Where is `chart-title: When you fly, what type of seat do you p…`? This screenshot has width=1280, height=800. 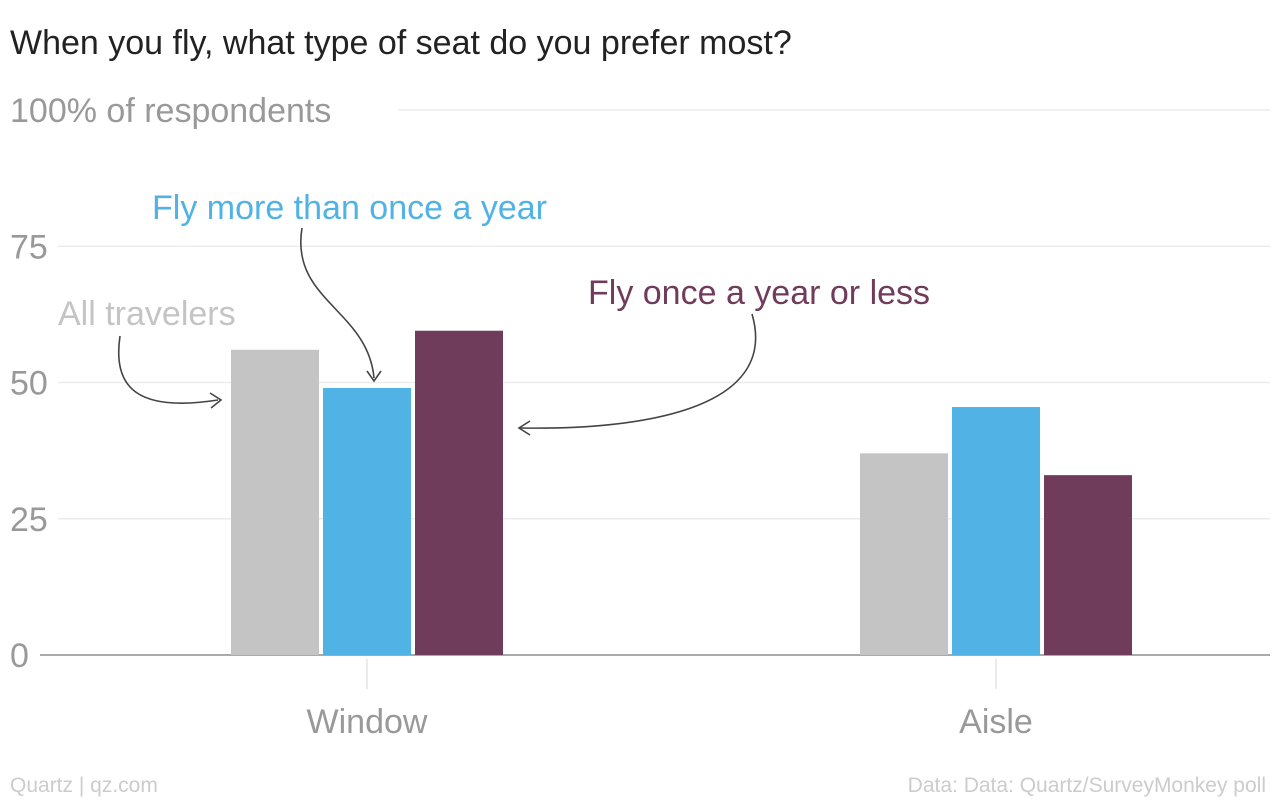 chart-title: When you fly, what type of seat do you p… is located at coordinates (401, 43).